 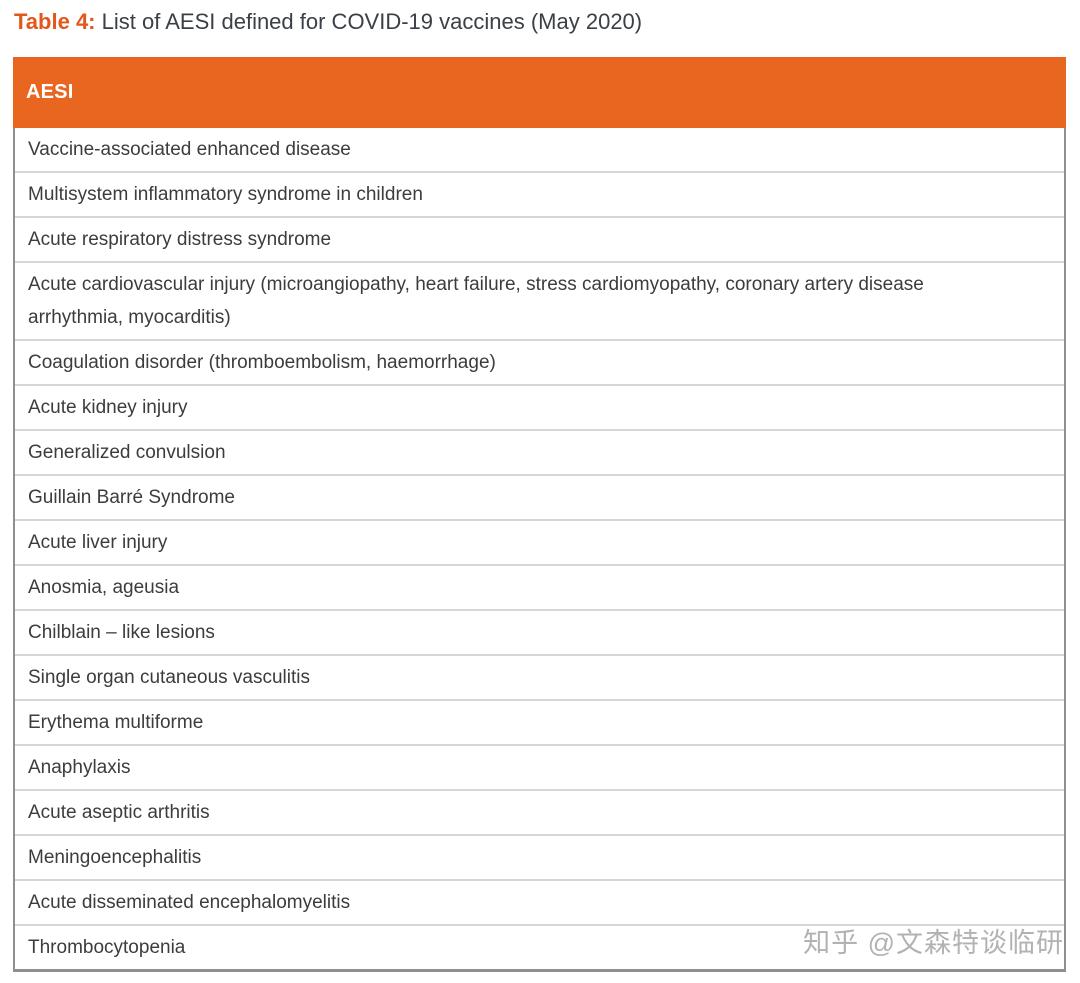 What do you see at coordinates (539, 946) in the screenshot?
I see `table-row: Thrombocytopenia` at bounding box center [539, 946].